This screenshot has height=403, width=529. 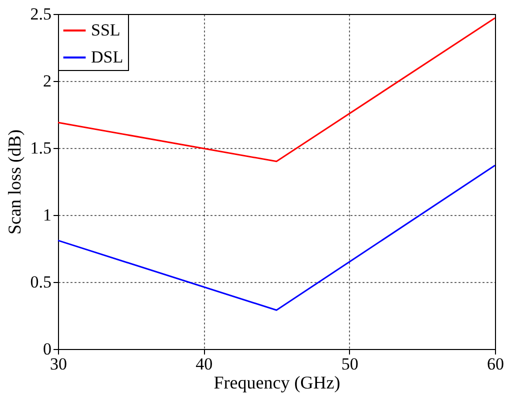 I want to click on x-tick-label: 30, so click(x=58, y=364).